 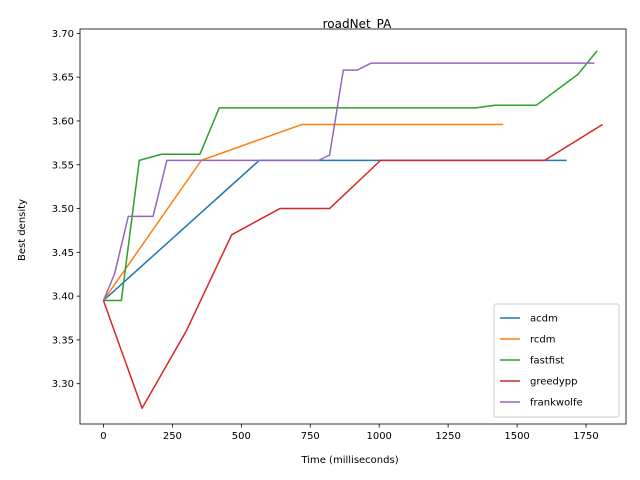 I want to click on x-tick-label: 1500, so click(x=516, y=436).